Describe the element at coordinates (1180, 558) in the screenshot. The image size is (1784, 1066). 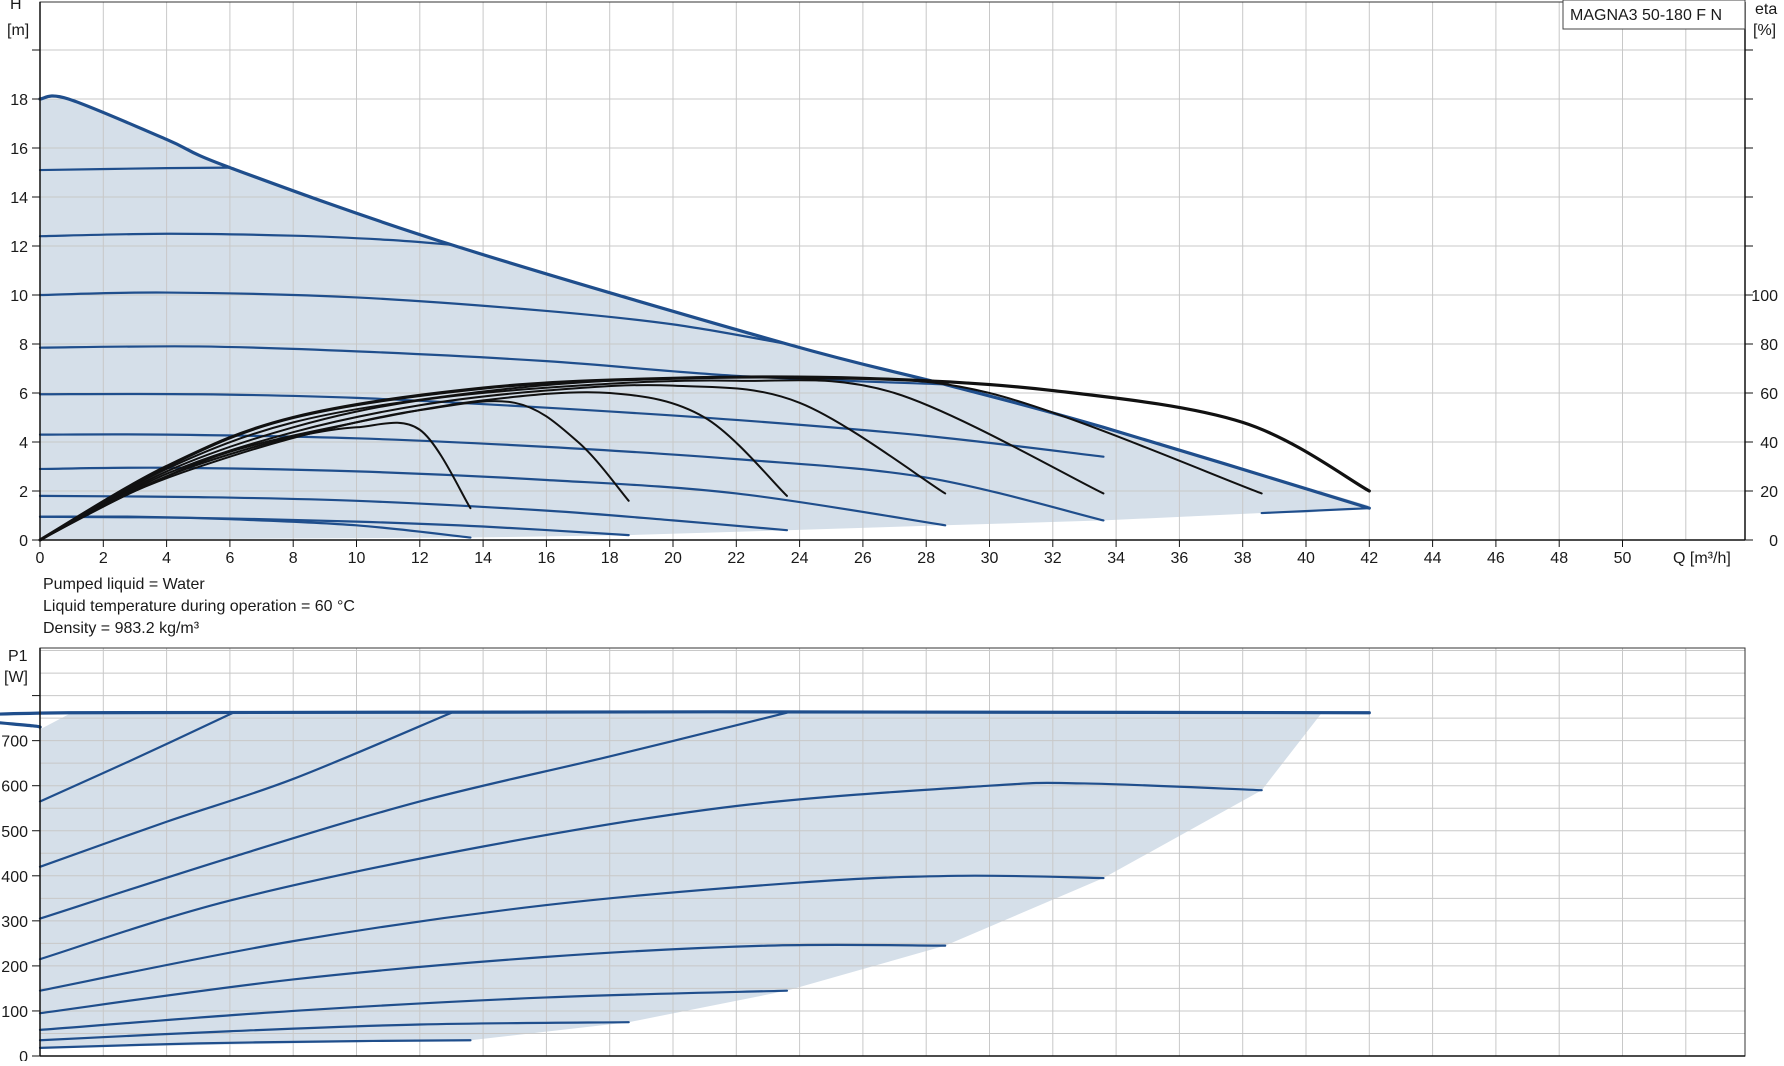
I see `x-tick-label: 36` at that location.